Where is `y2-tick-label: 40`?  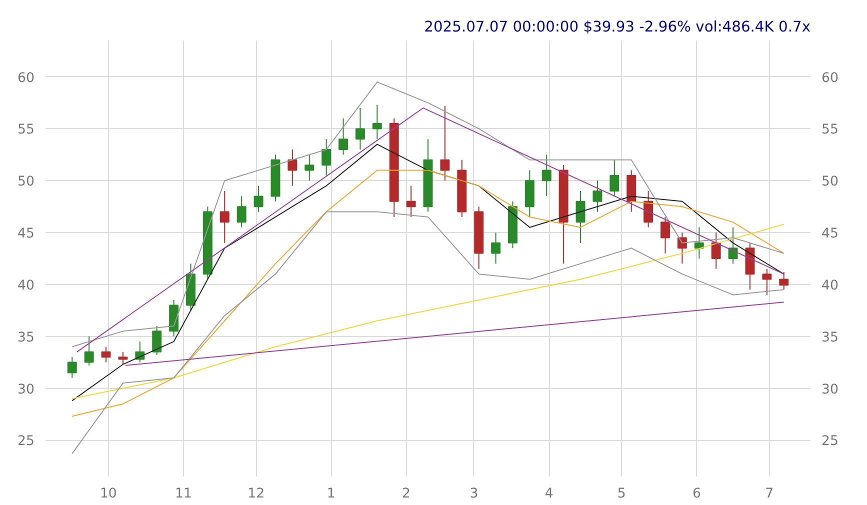 y2-tick-label: 40 is located at coordinates (830, 286).